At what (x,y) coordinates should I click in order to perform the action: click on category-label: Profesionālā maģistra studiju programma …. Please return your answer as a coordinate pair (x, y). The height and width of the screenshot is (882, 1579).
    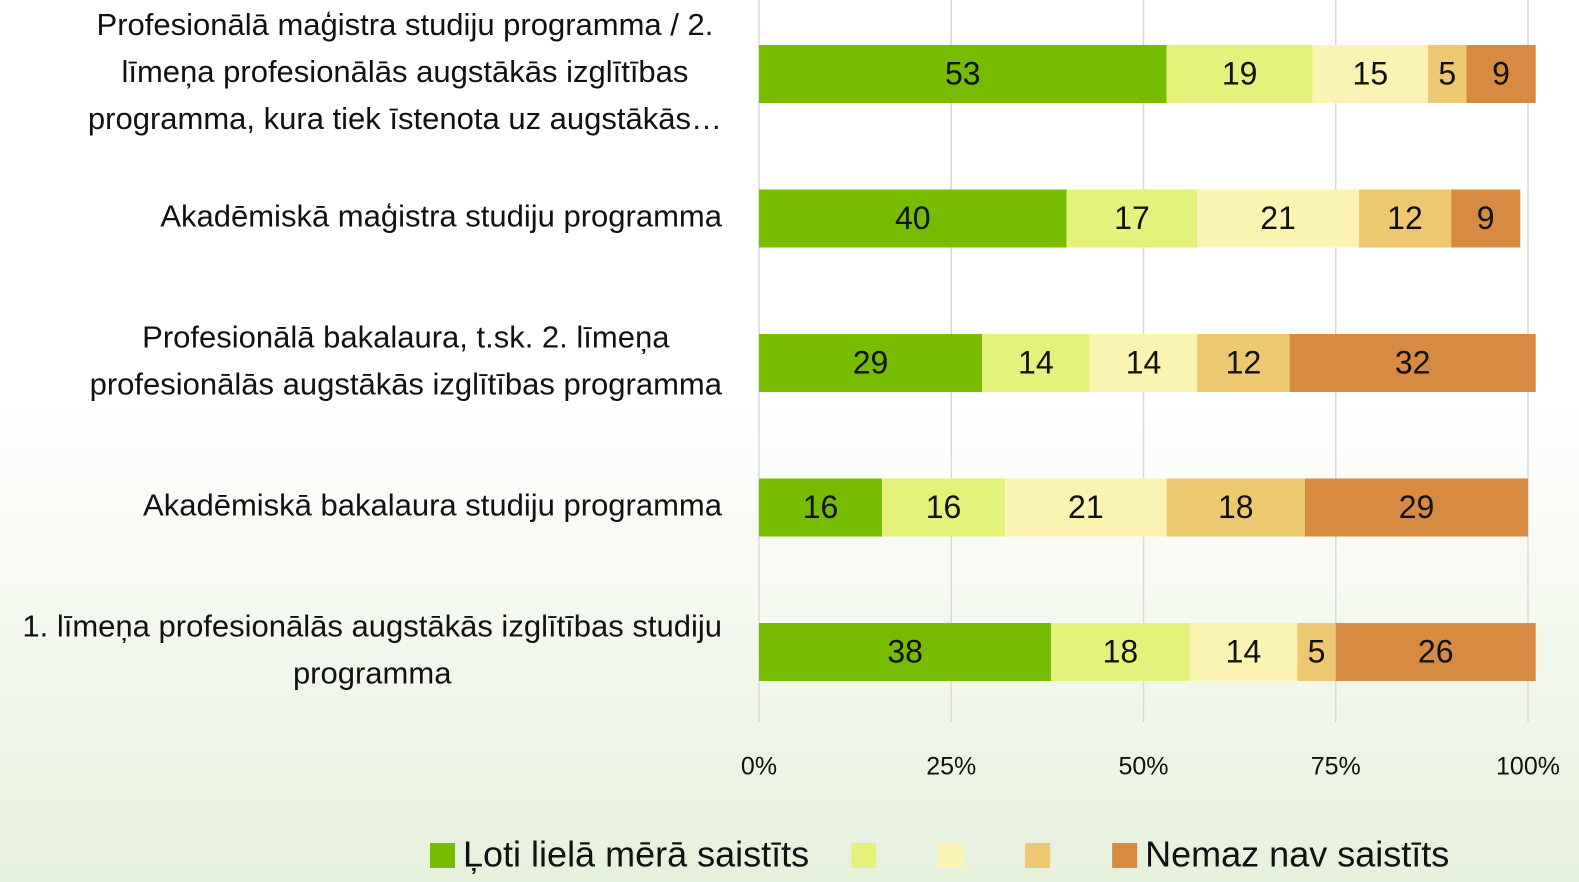
    Looking at the image, I should click on (405, 71).